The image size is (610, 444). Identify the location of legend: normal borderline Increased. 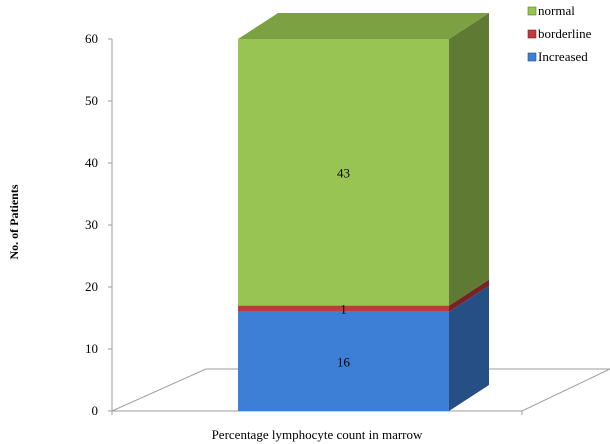
(559, 33).